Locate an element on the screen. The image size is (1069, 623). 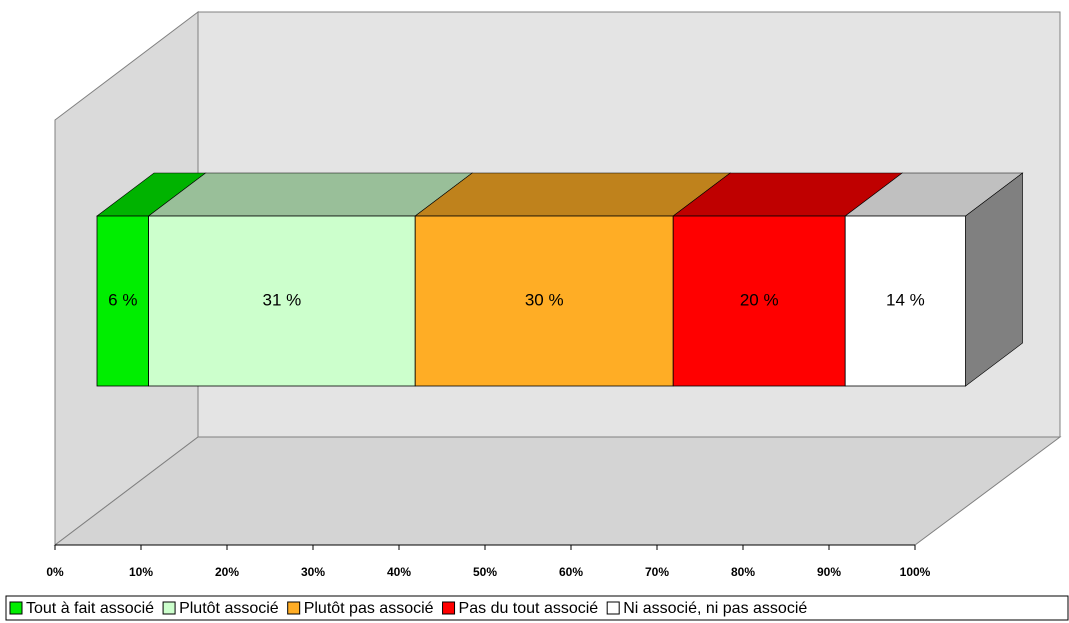
legend-label: Plutôt pas associé is located at coordinates (369, 608).